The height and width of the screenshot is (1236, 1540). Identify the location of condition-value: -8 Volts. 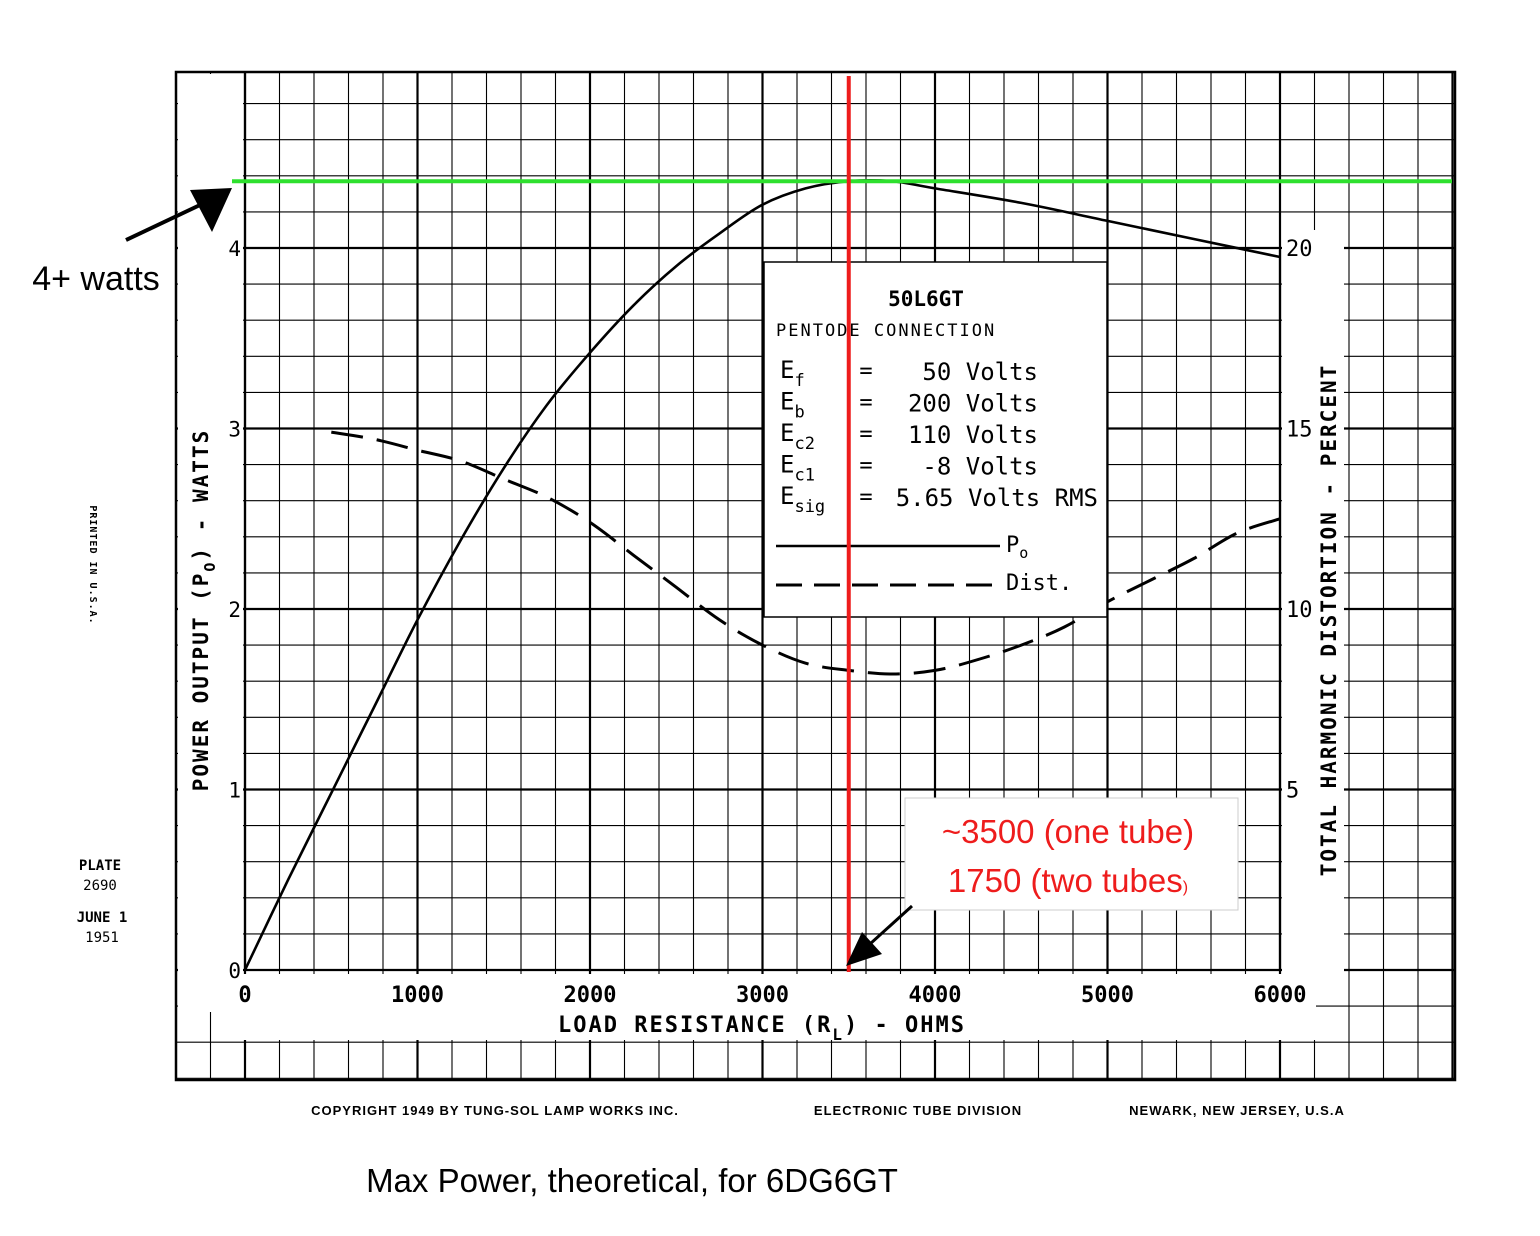
(980, 467).